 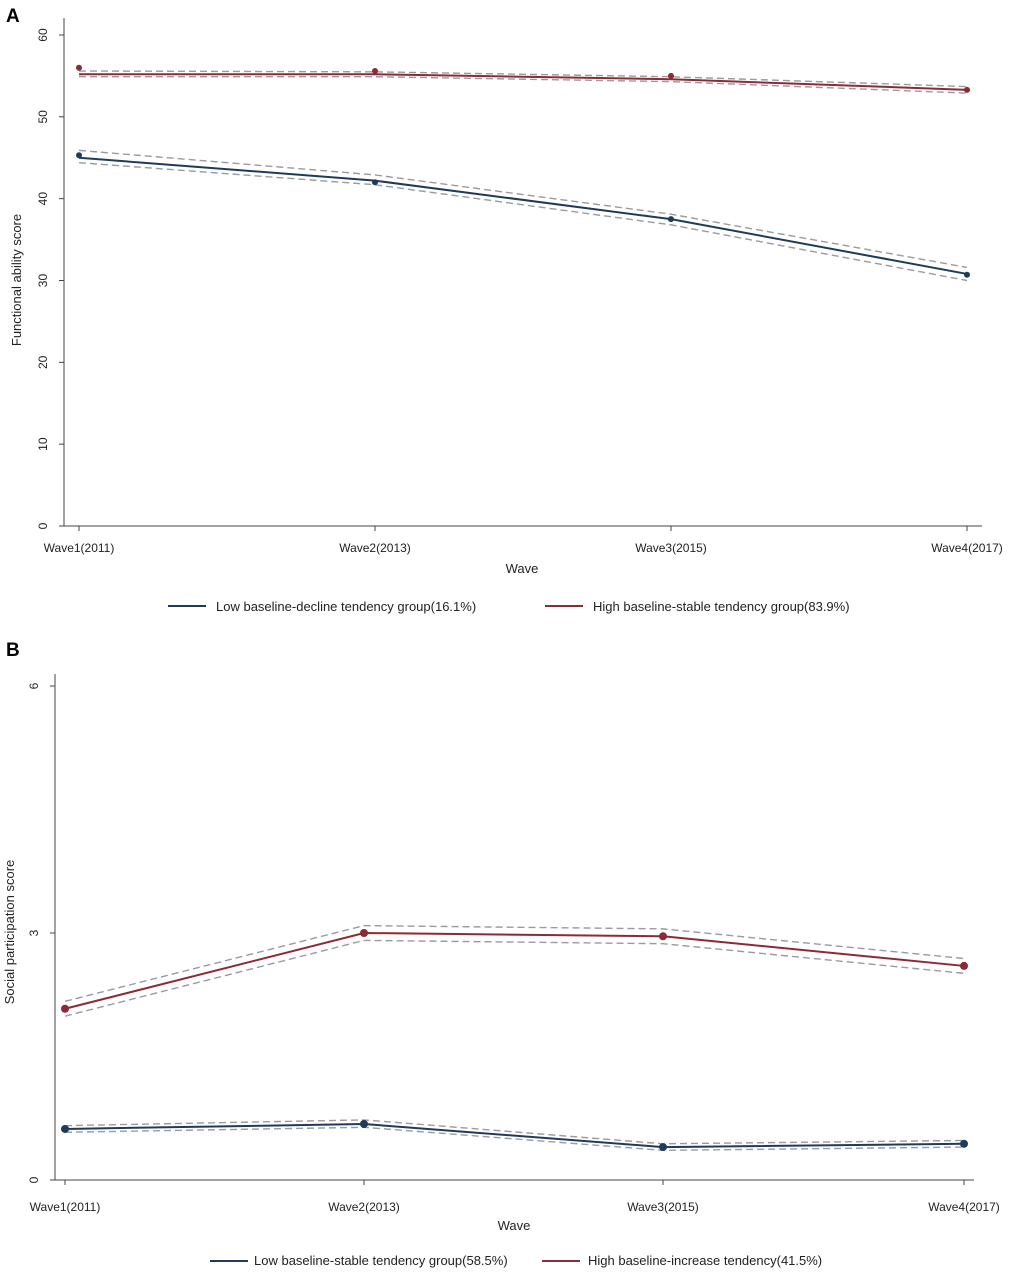 I want to click on y-tick-label: 20, so click(x=43, y=362).